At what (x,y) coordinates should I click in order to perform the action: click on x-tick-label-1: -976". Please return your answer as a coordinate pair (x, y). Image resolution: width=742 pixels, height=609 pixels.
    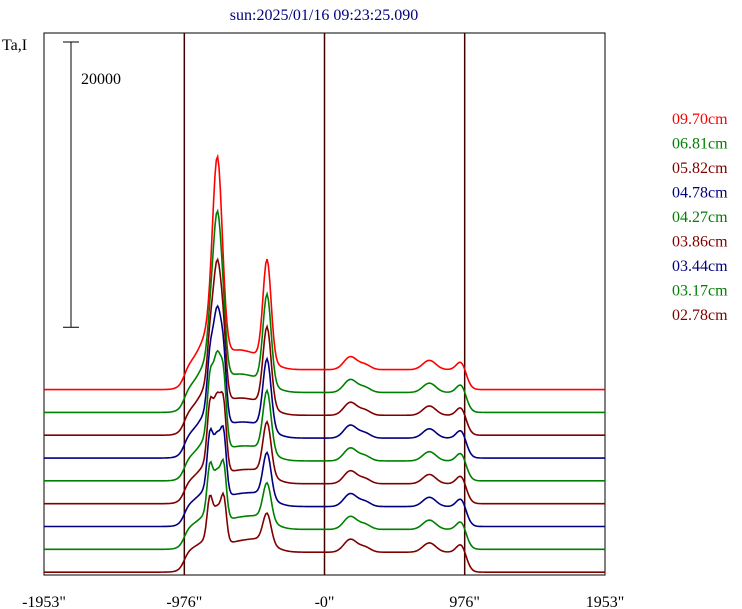
    Looking at the image, I should click on (184, 601).